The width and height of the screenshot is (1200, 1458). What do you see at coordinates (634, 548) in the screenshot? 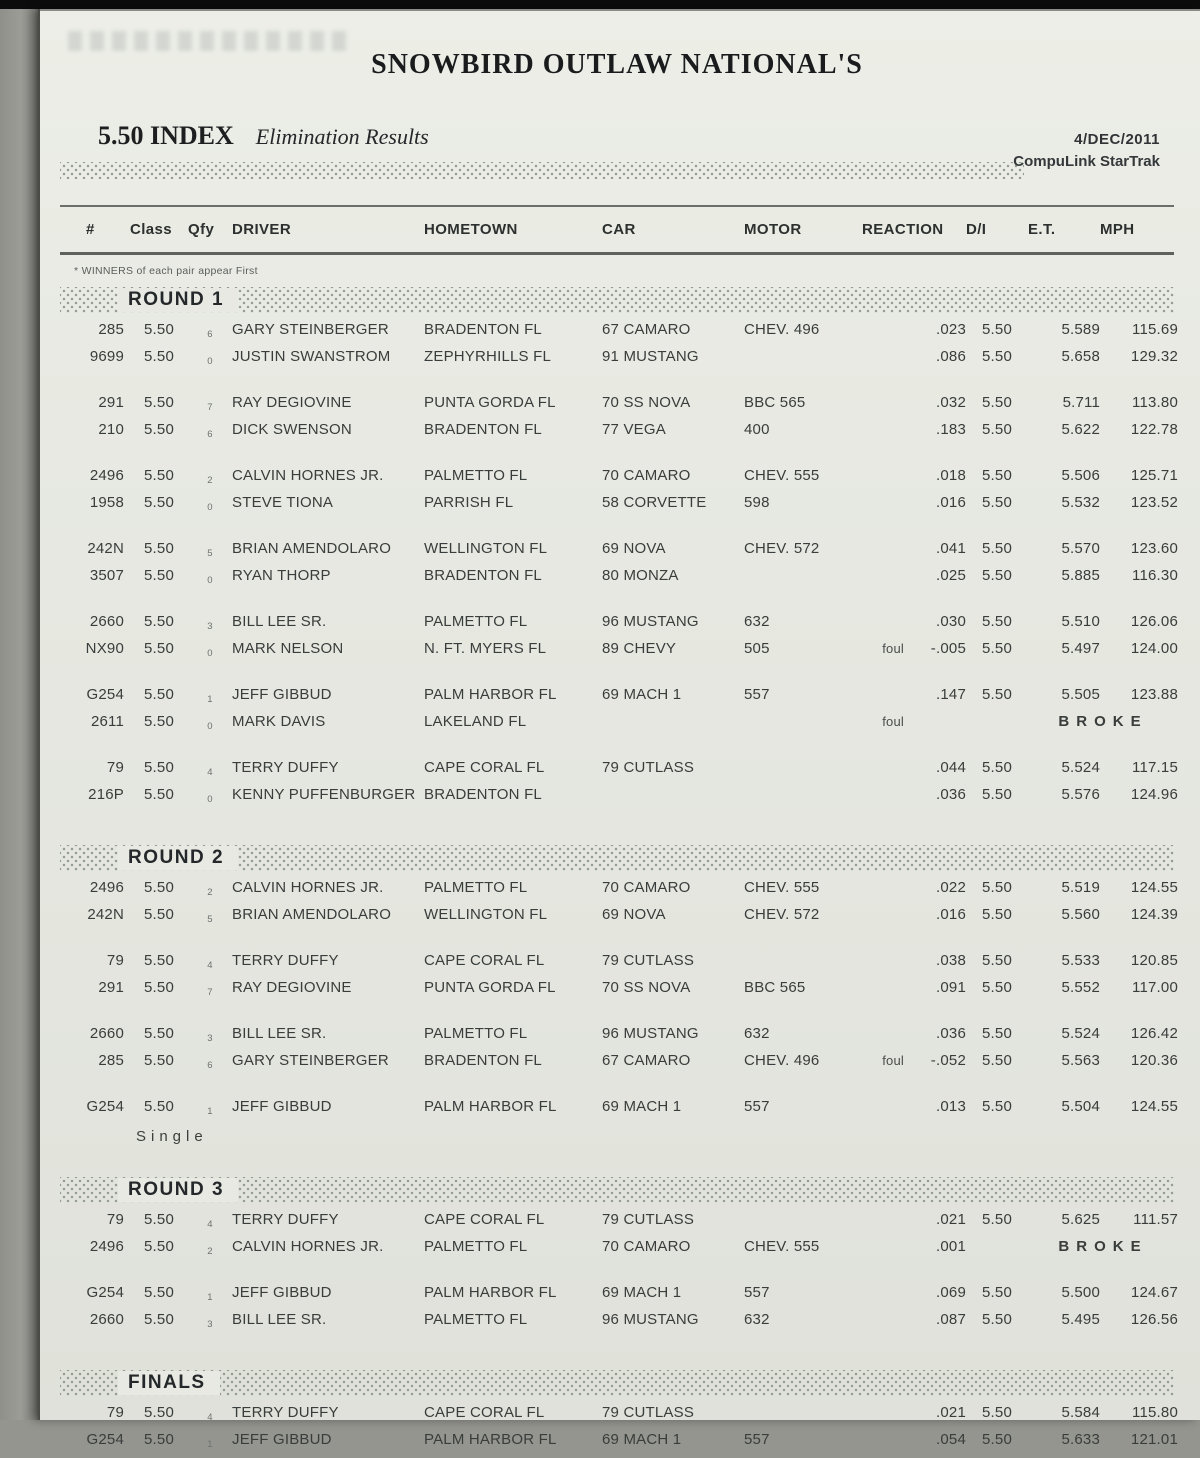
I see `car-model: 69 NOVA` at bounding box center [634, 548].